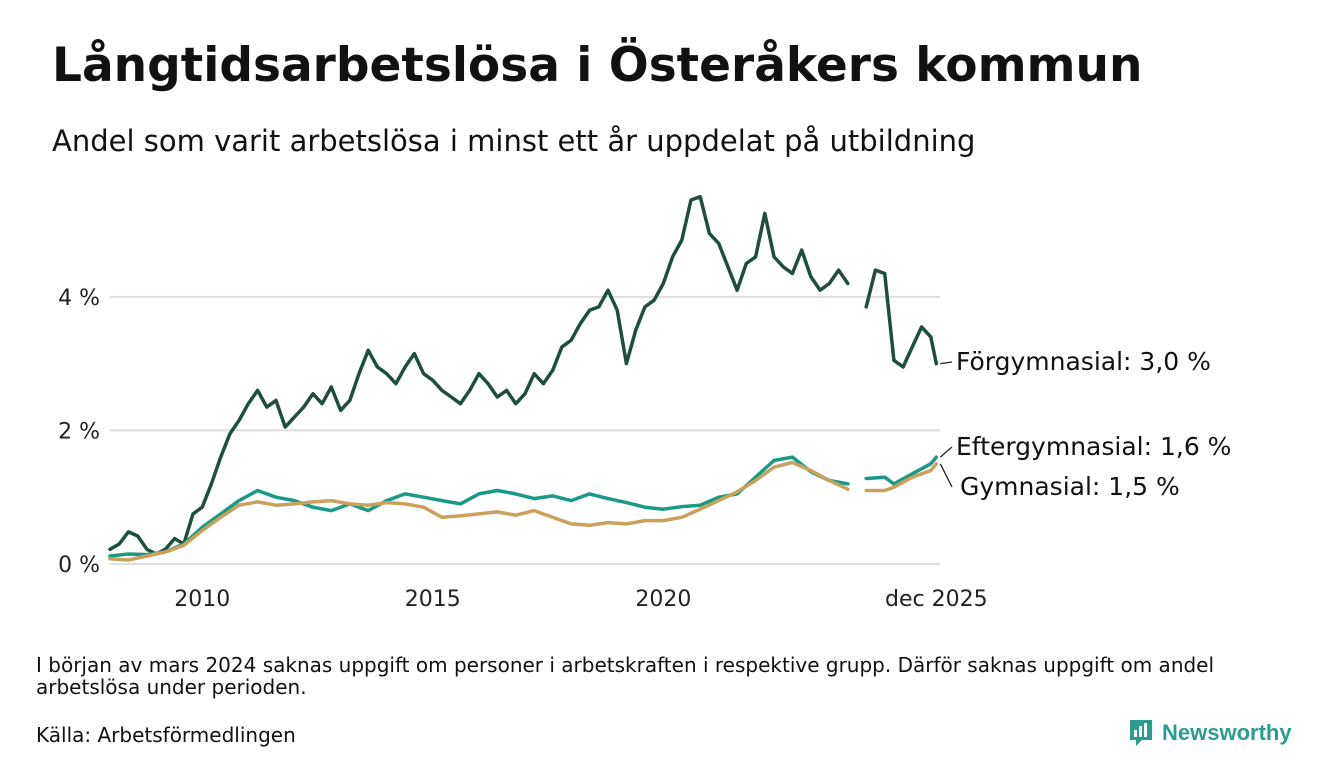  What do you see at coordinates (936, 599) in the screenshot?
I see `x-tick-label: dec 2025` at bounding box center [936, 599].